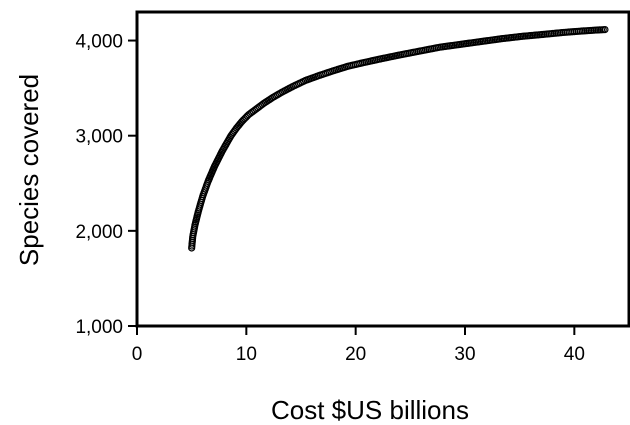  What do you see at coordinates (99, 42) in the screenshot?
I see `y-tick-label: 4,000` at bounding box center [99, 42].